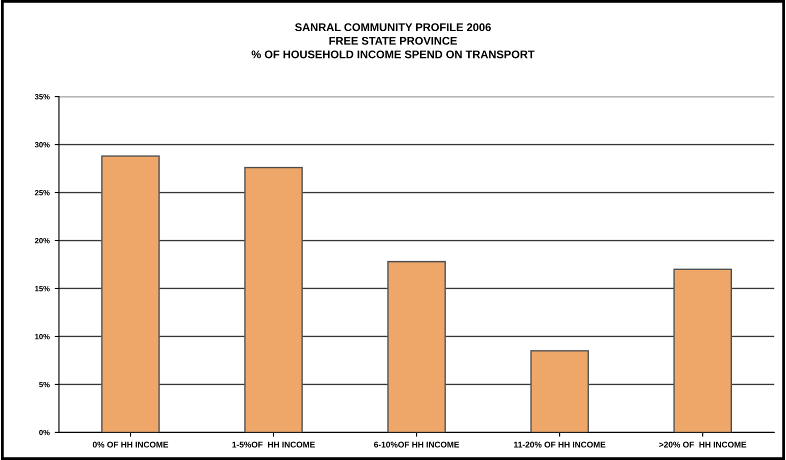 This screenshot has height=460, width=786. I want to click on x-tick-label: 11-20% OF HH INCOME, so click(560, 445).